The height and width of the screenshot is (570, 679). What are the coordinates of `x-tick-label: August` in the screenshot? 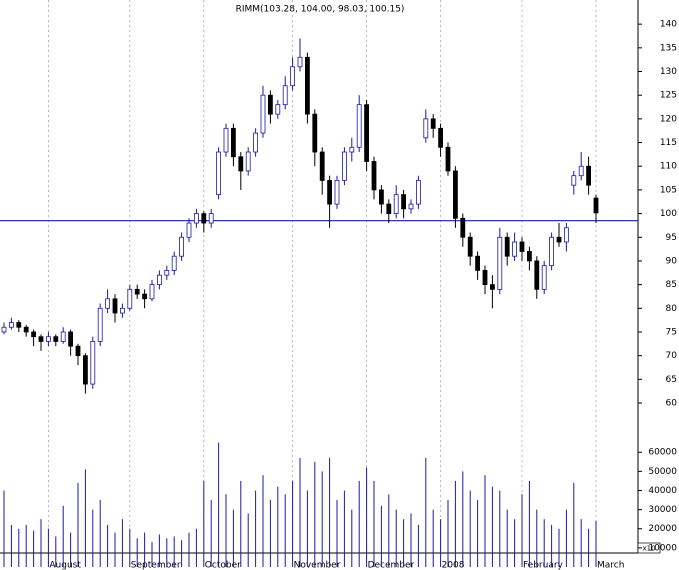 It's located at (65, 565).